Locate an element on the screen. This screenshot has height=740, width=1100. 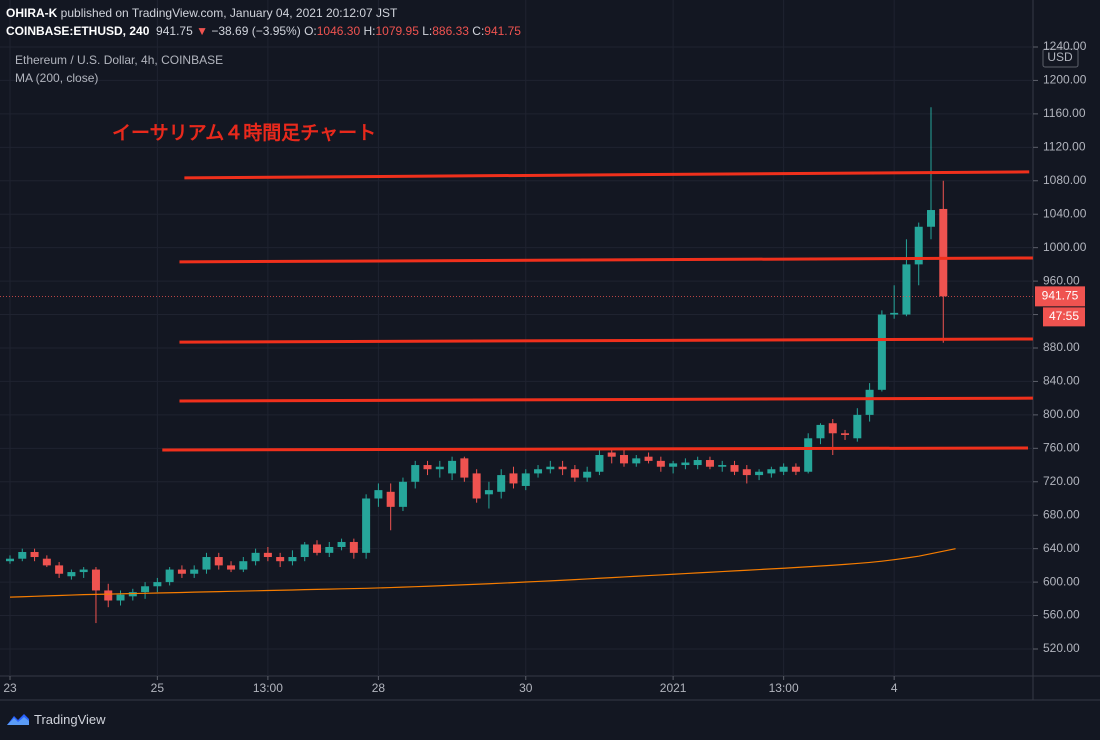
x-tick-label: 28 is located at coordinates (379, 688).